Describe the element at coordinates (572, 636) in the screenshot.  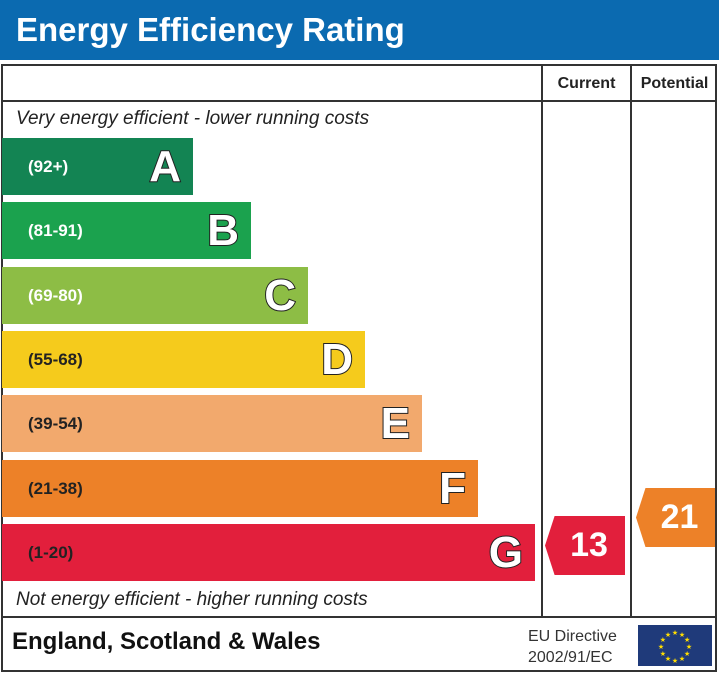
I see `directive-line1: EU Directive` at that location.